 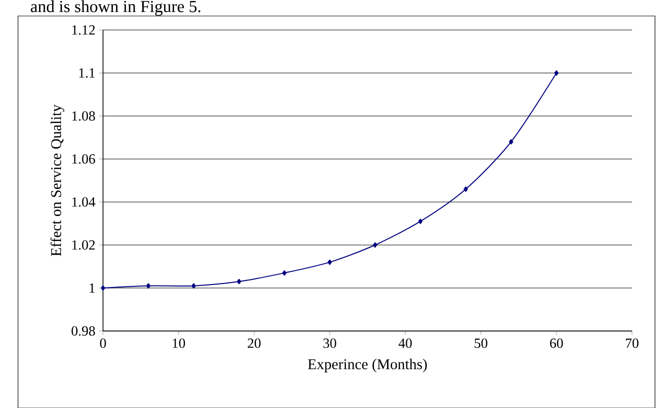 What do you see at coordinates (84, 159) in the screenshot?
I see `y-tick-label: 1.06` at bounding box center [84, 159].